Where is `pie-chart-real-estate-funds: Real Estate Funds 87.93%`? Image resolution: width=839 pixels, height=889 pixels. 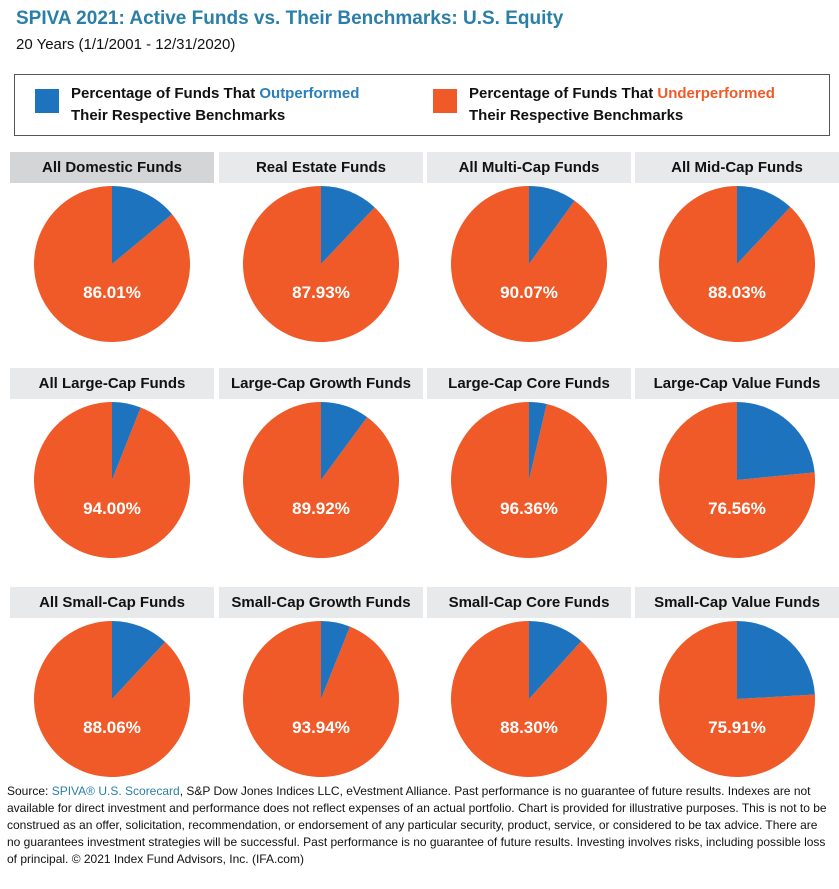 pie-chart-real-estate-funds: Real Estate Funds 87.93% is located at coordinates (321, 257).